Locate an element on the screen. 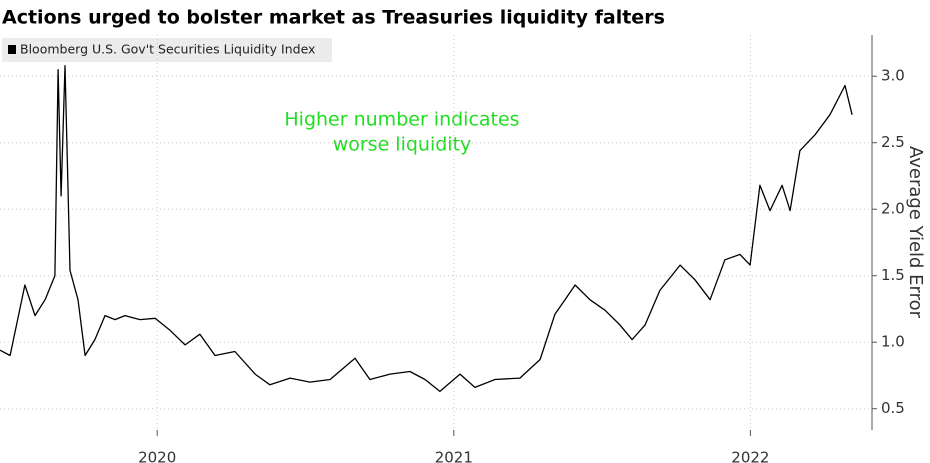 The height and width of the screenshot is (463, 930). y-tick-label: 1.0 is located at coordinates (893, 342).